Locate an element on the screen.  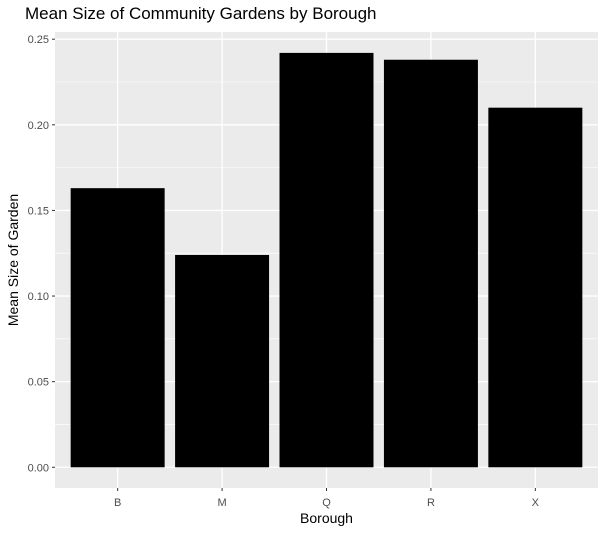
x-tick-label: R is located at coordinates (431, 503).